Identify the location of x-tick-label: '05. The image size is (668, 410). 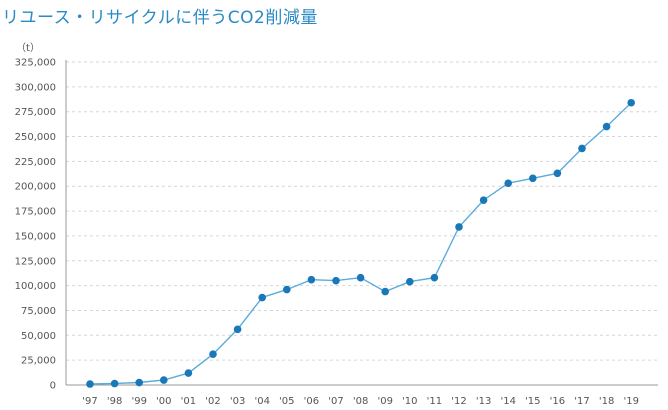
(286, 401).